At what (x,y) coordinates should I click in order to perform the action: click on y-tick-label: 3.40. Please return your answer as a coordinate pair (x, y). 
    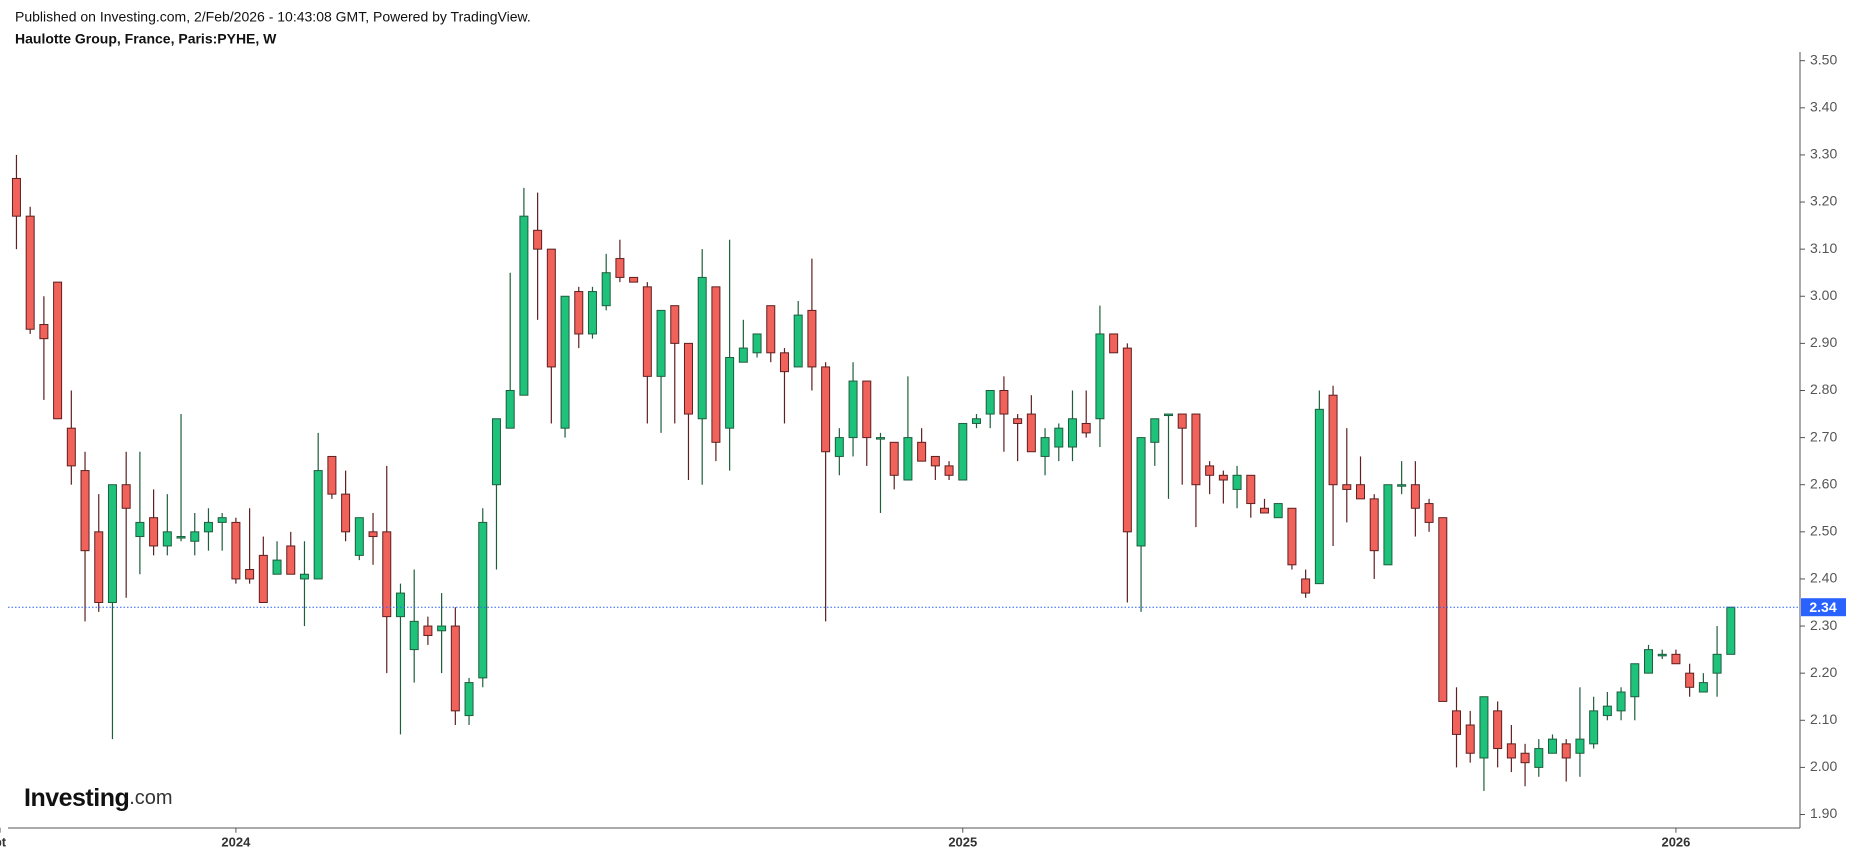
    Looking at the image, I should click on (1823, 107).